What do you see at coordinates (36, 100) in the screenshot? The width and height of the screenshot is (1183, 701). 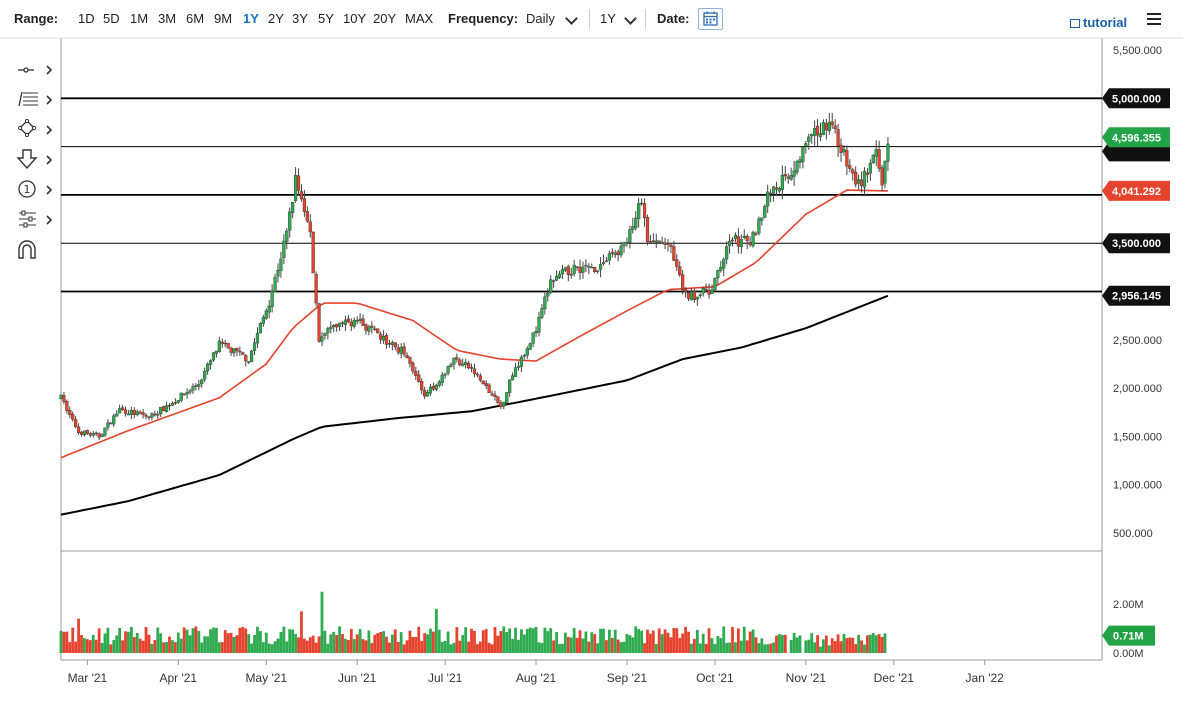 I see `fibonacci-tool-icon` at bounding box center [36, 100].